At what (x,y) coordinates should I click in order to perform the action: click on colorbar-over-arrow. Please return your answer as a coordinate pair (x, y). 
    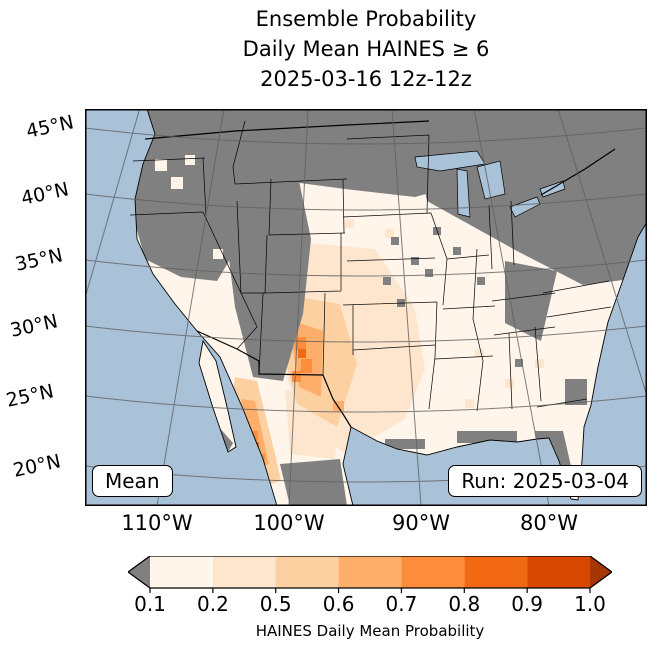
    Looking at the image, I should click on (601, 572).